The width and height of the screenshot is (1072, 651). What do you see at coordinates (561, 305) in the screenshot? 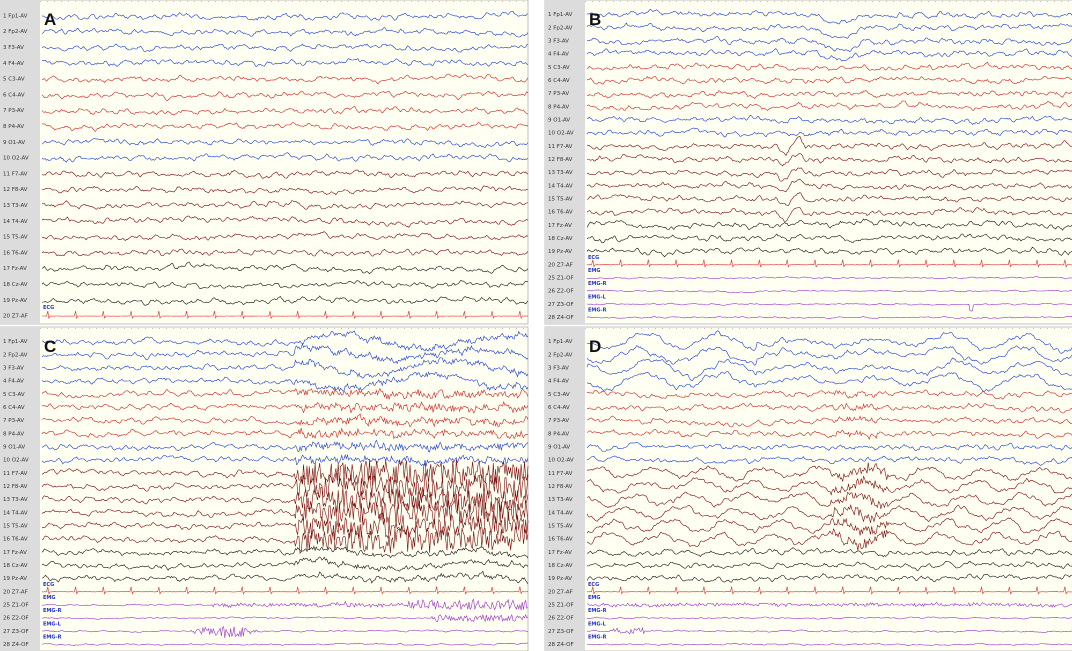
I see `channel-label: 27 Z3-OF` at bounding box center [561, 305].